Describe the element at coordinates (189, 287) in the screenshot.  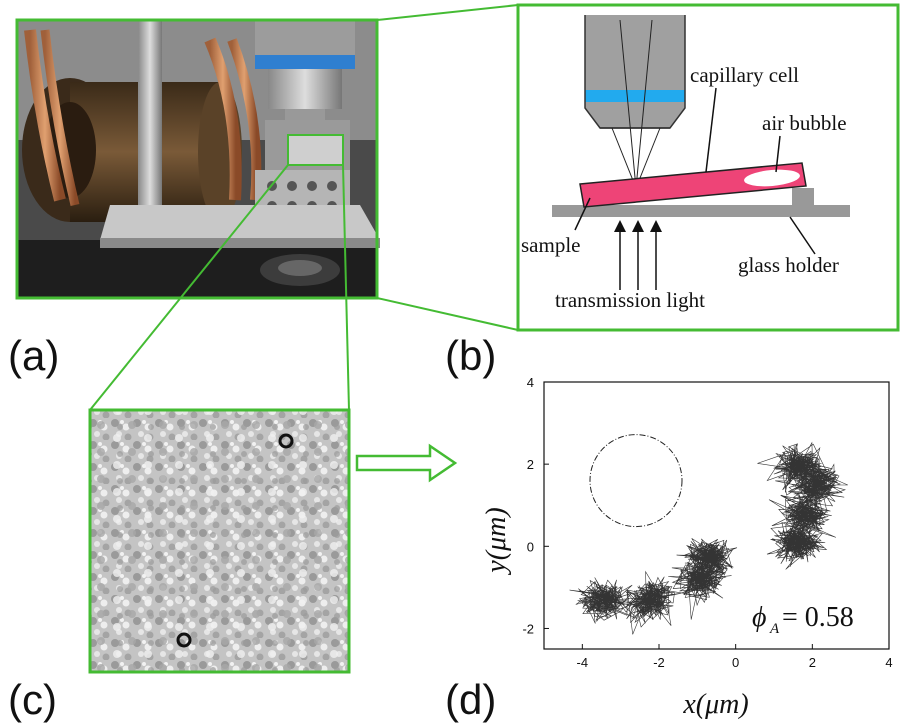
I see `connector-a-c-left` at that location.